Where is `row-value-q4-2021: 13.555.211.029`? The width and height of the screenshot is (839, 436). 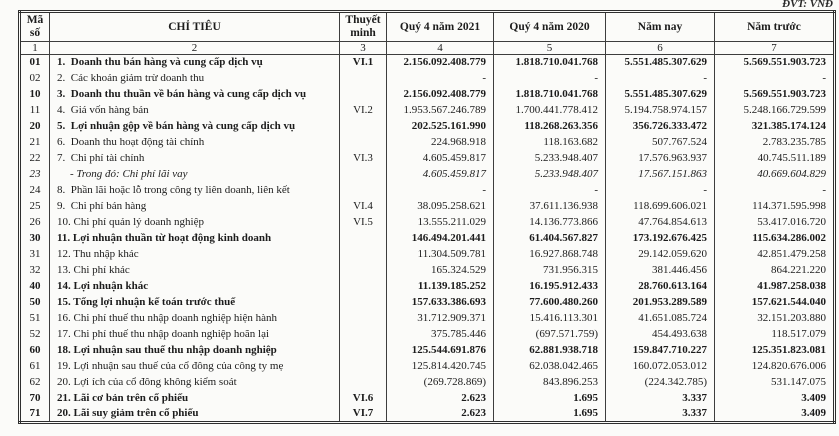
row-value-q4-2021: 13.555.211.029 is located at coordinates (440, 222).